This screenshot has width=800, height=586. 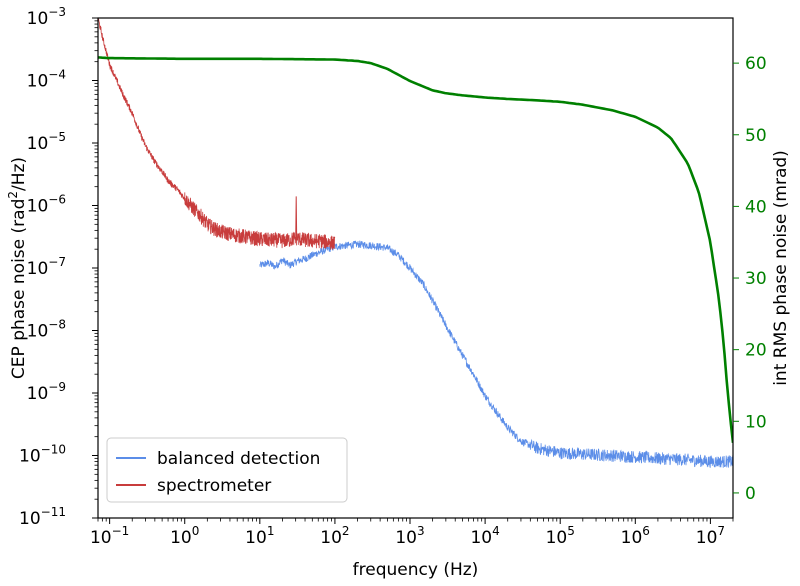 I want to click on y2-axis-title: int RMS phase noise (mrad), so click(x=781, y=268).